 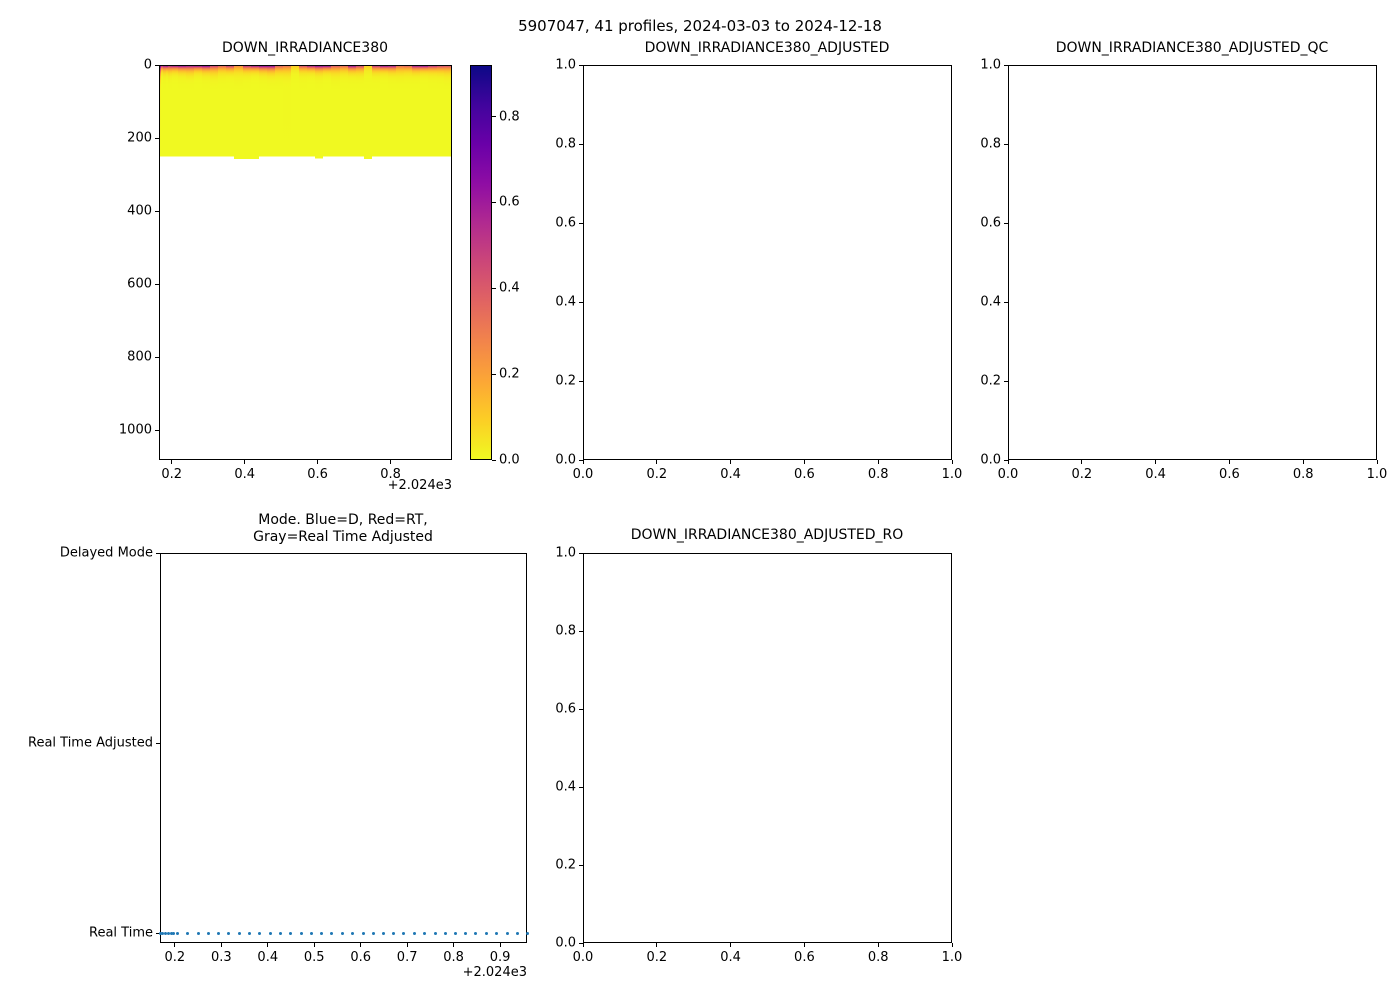 What do you see at coordinates (509, 117) in the screenshot?
I see `colorbar-tick-label: 0.8` at bounding box center [509, 117].